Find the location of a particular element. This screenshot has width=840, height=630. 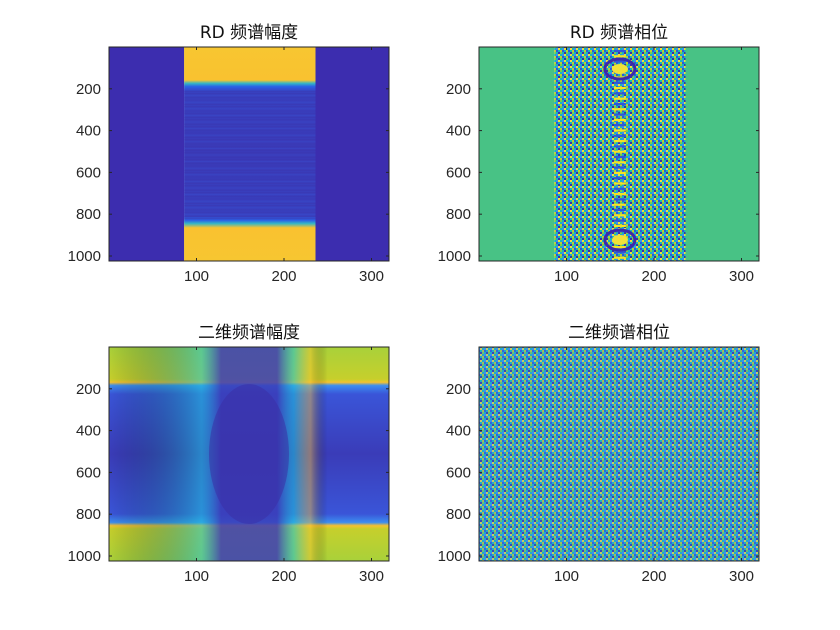

subplot-title: 二维频谱相位 is located at coordinates (619, 333).